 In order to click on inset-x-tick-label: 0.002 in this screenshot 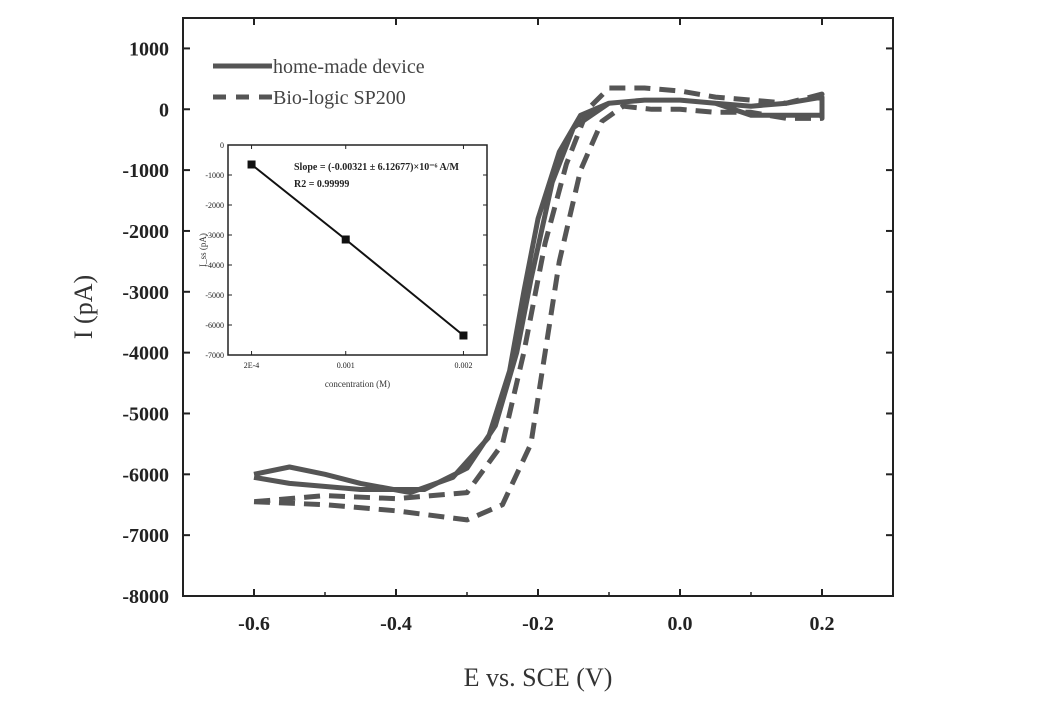, I will do `click(463, 365)`.